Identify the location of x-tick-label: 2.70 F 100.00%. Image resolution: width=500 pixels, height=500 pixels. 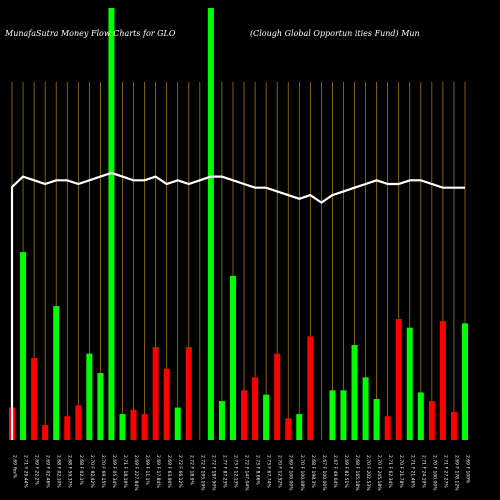
(434, 473).